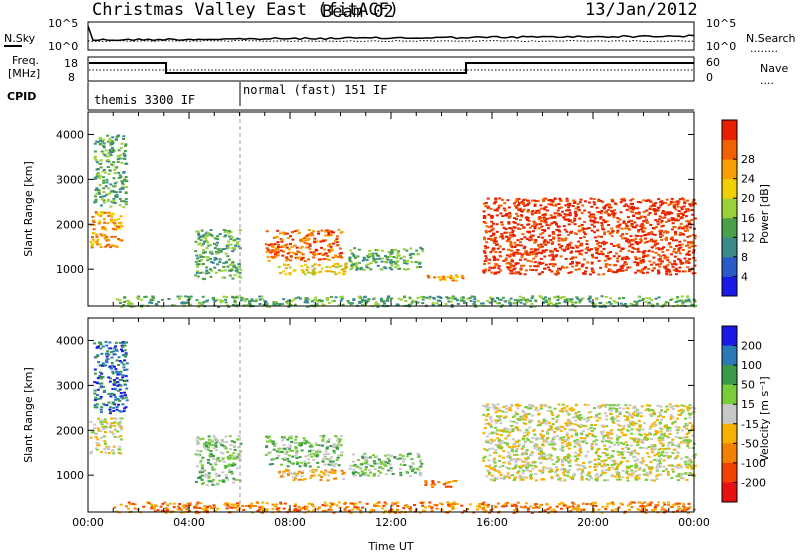 This screenshot has height=554, width=800. Describe the element at coordinates (71, 63) in the screenshot. I see `freq-left-tick-high: 18` at that location.